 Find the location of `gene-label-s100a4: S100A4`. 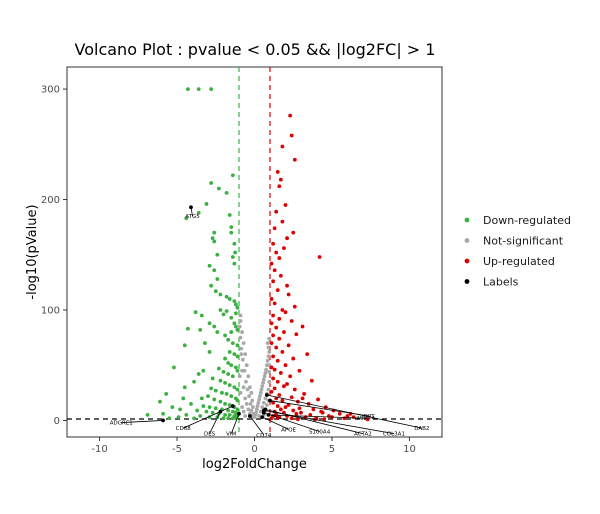

gene-label-s100a4: S100A4 is located at coordinates (320, 432).